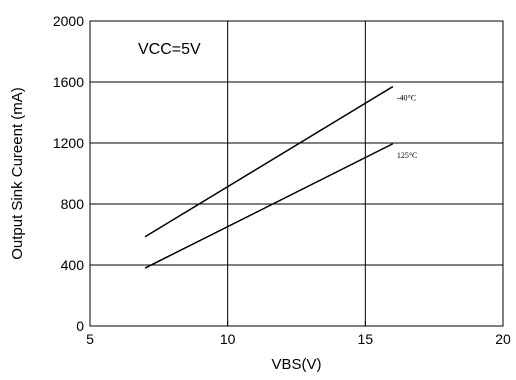 The height and width of the screenshot is (380, 516). Describe the element at coordinates (406, 98) in the screenshot. I see `series-label: -40°C` at that location.